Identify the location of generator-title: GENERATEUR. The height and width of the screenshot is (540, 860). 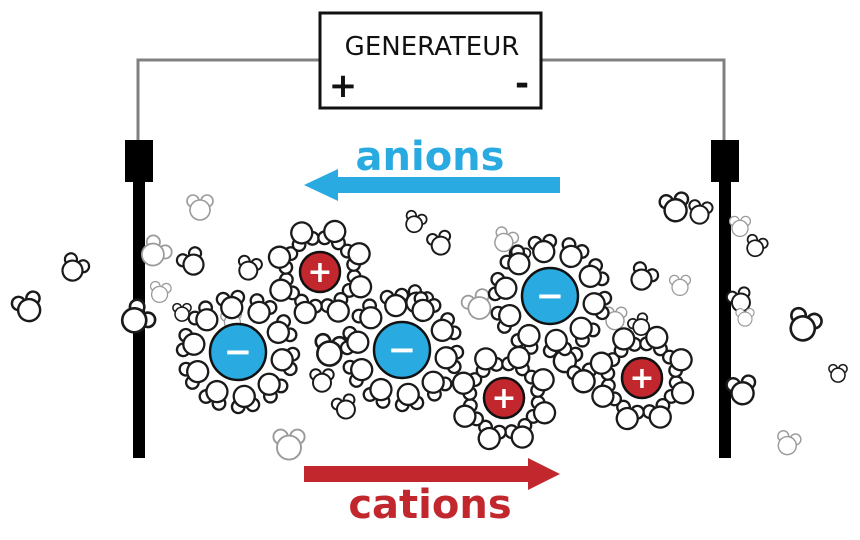
(432, 47).